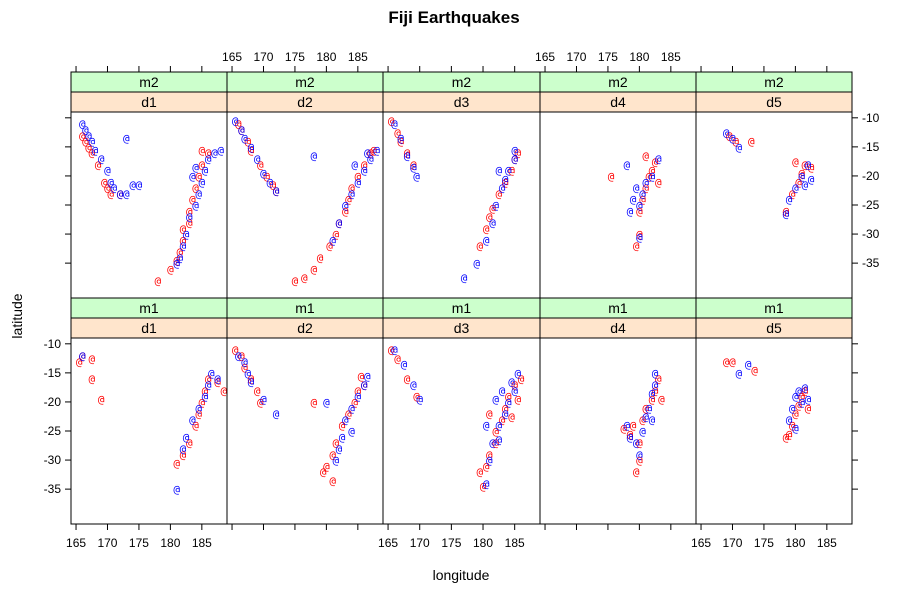 Image resolution: width=909 pixels, height=595 pixels. What do you see at coordinates (701, 543) in the screenshot?
I see `x-tick-label-bottom: 165` at bounding box center [701, 543].